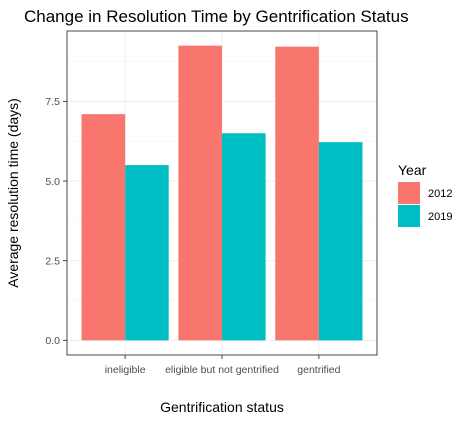 The image size is (470, 422). Describe the element at coordinates (147, 253) in the screenshot. I see `bar-2019-ineligible` at that location.